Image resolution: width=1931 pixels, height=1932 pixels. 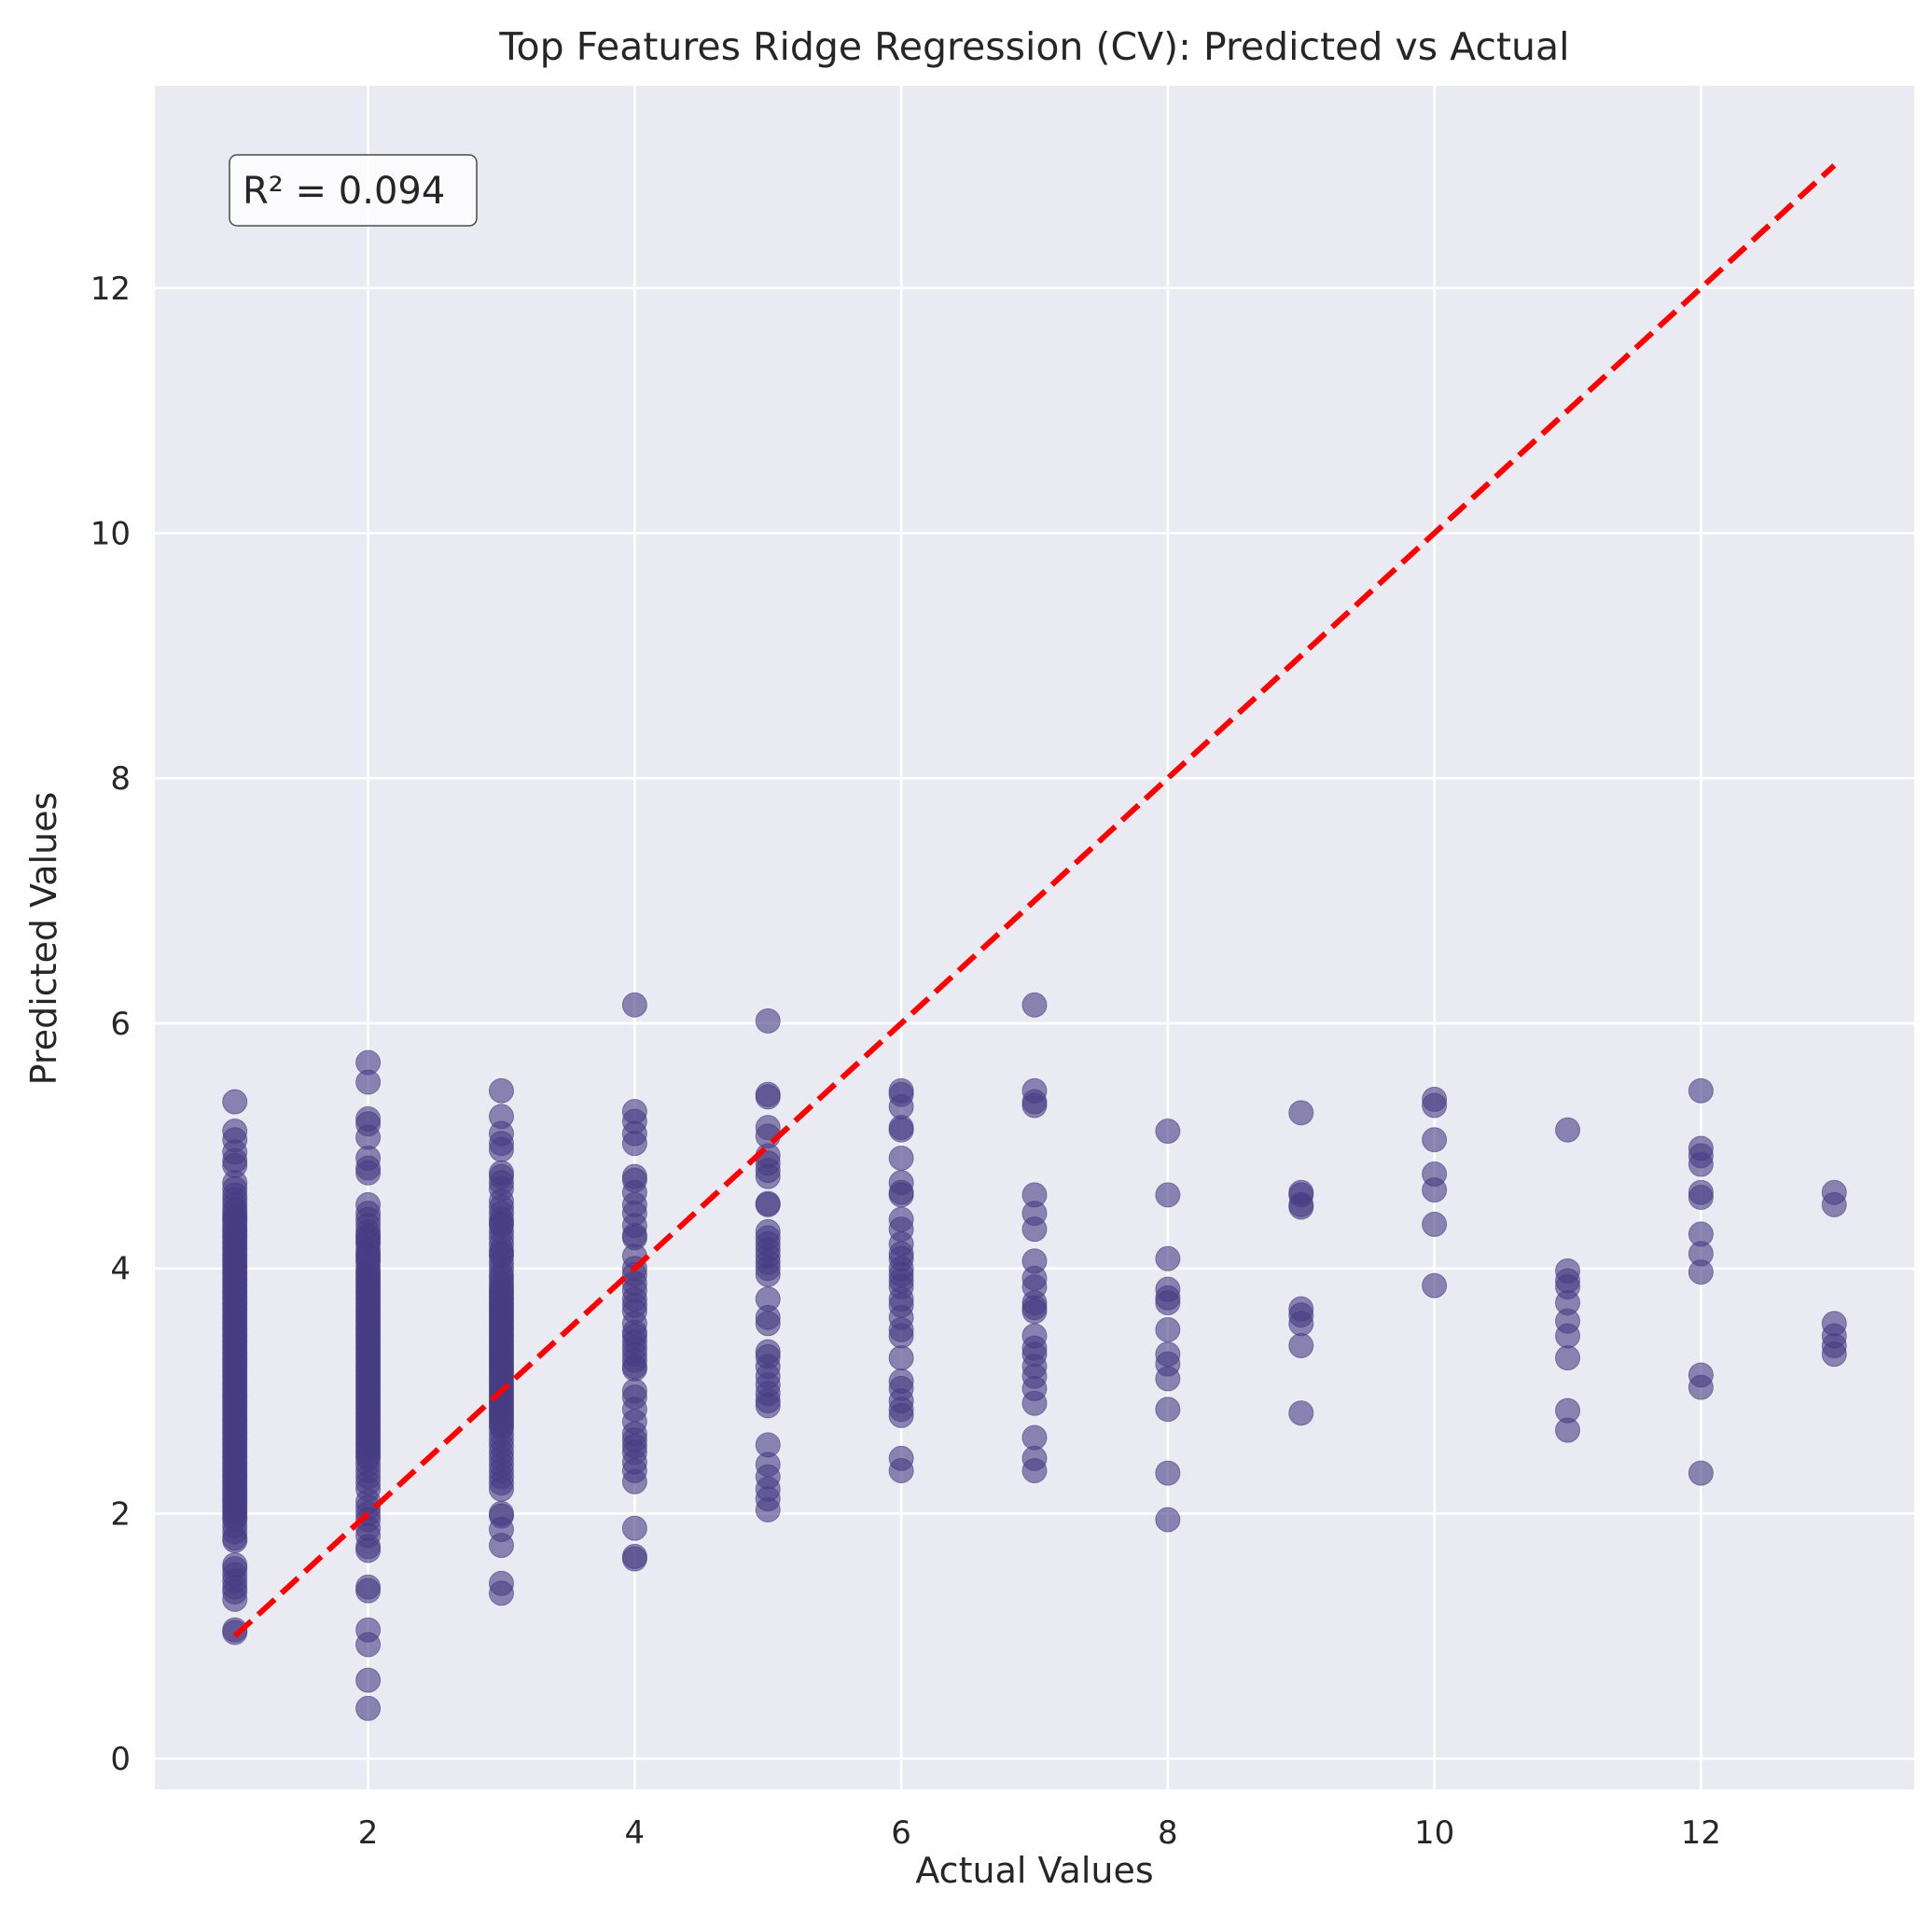 What do you see at coordinates (635, 1833) in the screenshot?
I see `x-tick-label: 4` at bounding box center [635, 1833].